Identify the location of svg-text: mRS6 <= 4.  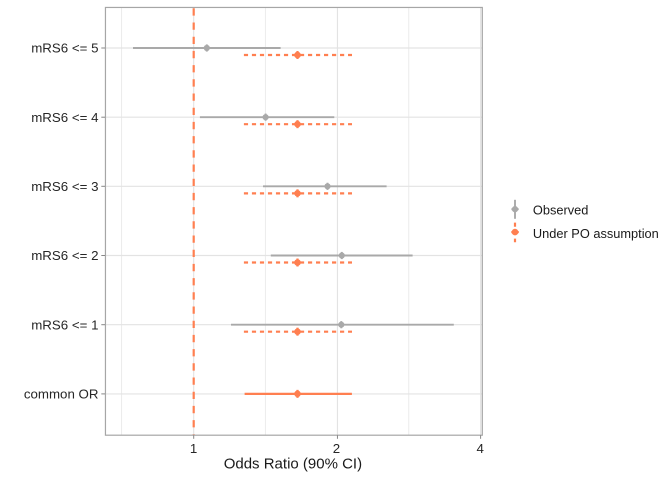
(64, 117).